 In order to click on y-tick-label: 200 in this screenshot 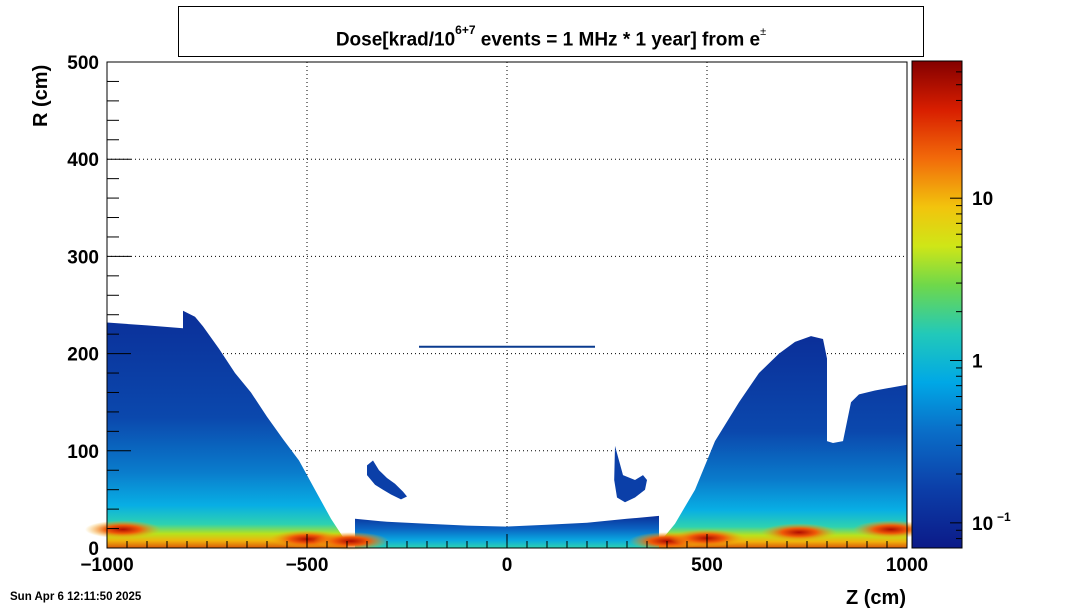, I will do `click(83, 355)`.